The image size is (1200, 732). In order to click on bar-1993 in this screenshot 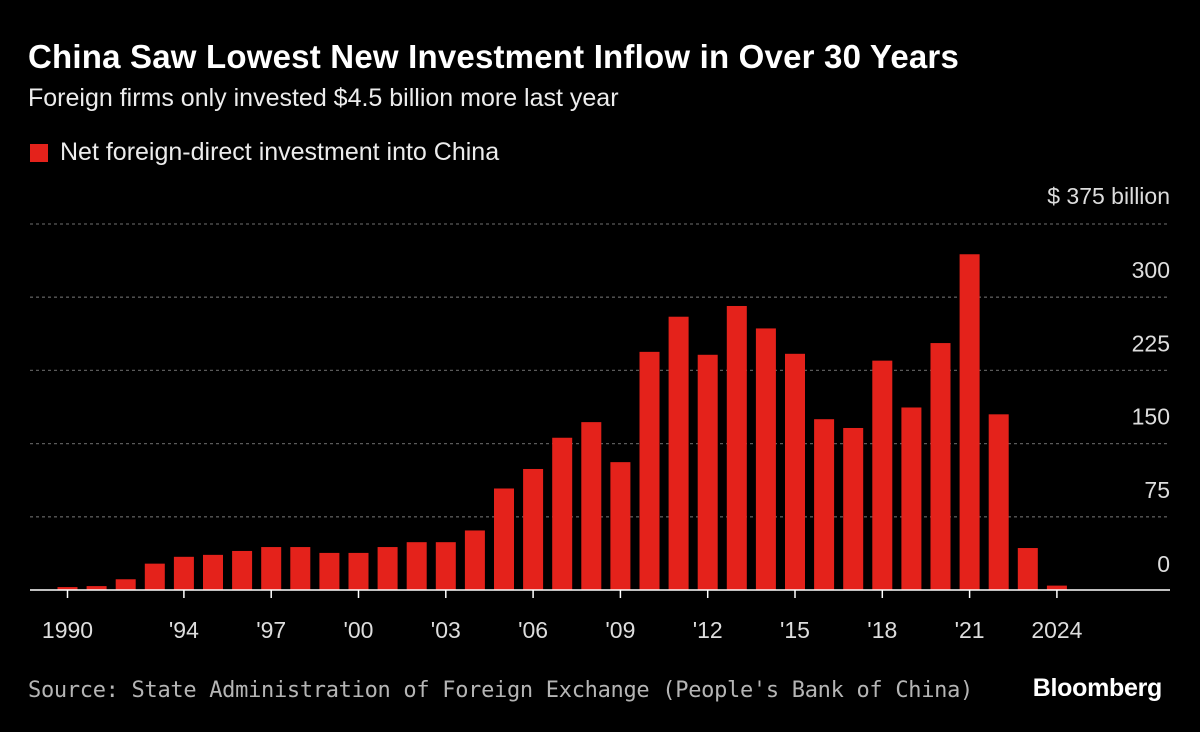, I will do `click(154, 576)`.